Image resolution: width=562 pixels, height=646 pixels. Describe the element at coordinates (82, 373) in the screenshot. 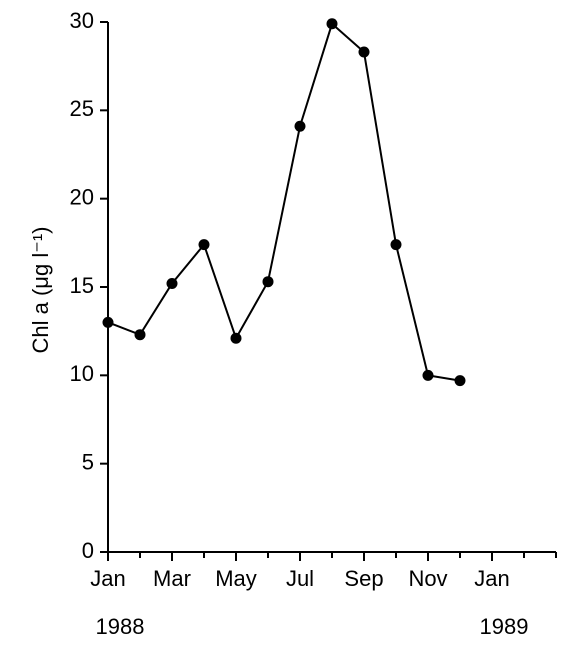

I see `y-tick-label: 10` at that location.